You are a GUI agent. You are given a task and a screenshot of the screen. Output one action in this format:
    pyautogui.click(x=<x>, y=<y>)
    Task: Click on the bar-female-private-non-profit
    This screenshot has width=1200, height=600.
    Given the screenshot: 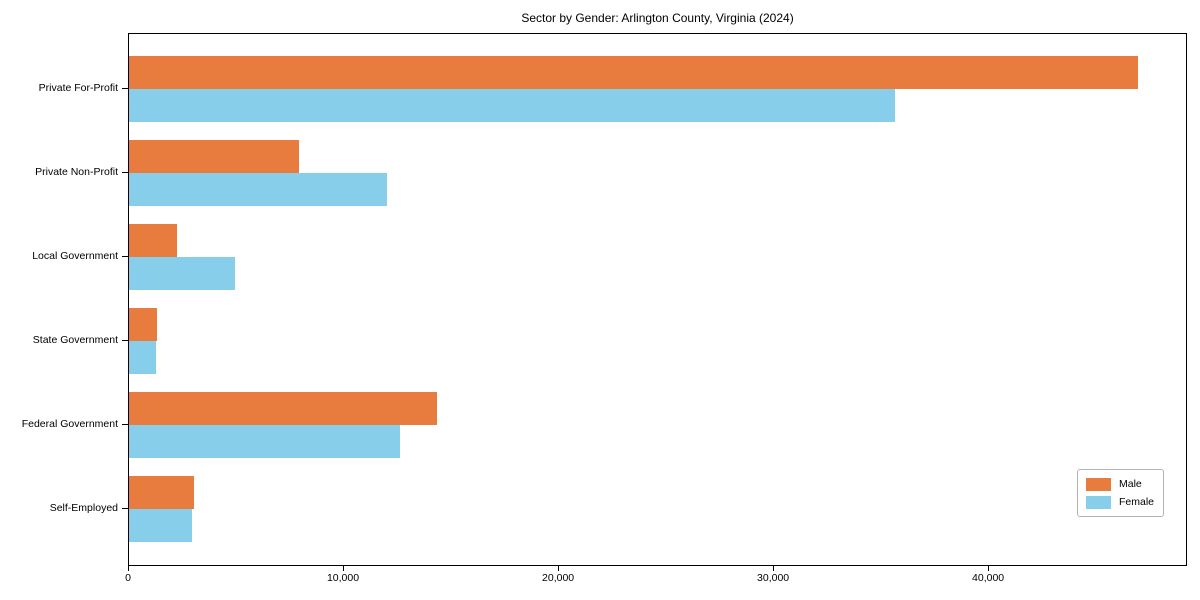 What is the action you would take?
    pyautogui.click(x=258, y=189)
    